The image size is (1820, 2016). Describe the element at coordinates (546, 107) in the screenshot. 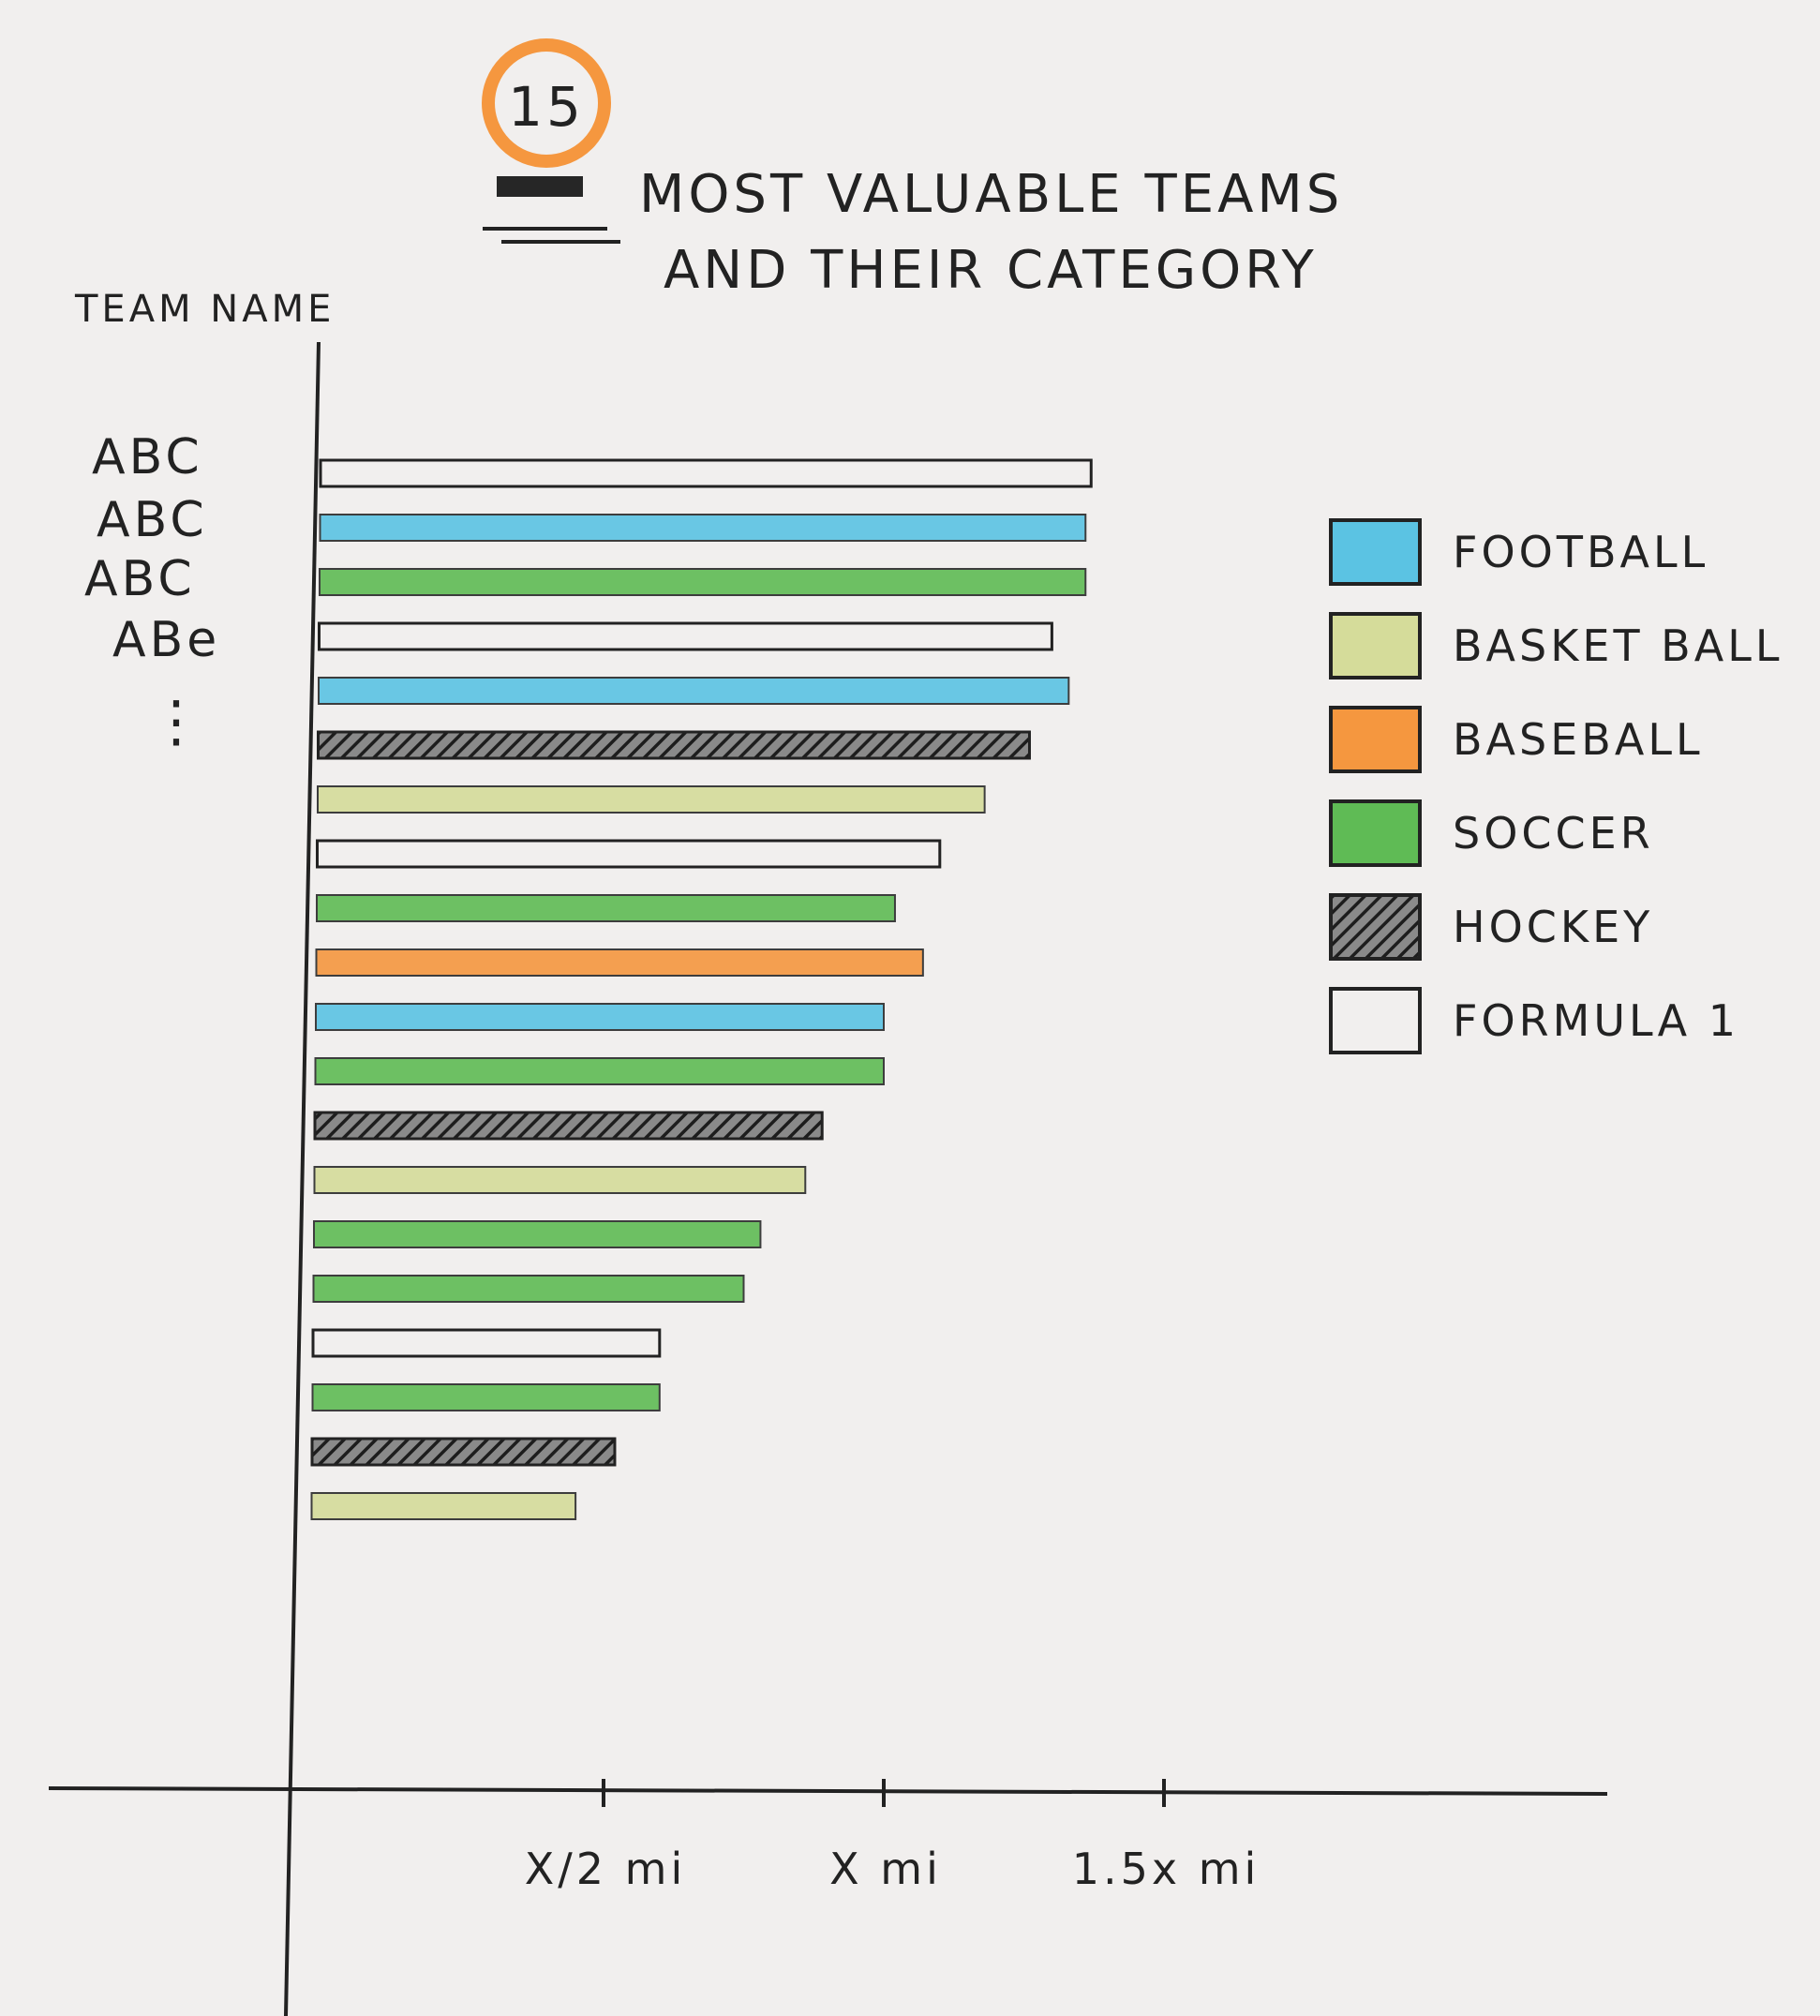

I see `title-badge-number: 15` at that location.